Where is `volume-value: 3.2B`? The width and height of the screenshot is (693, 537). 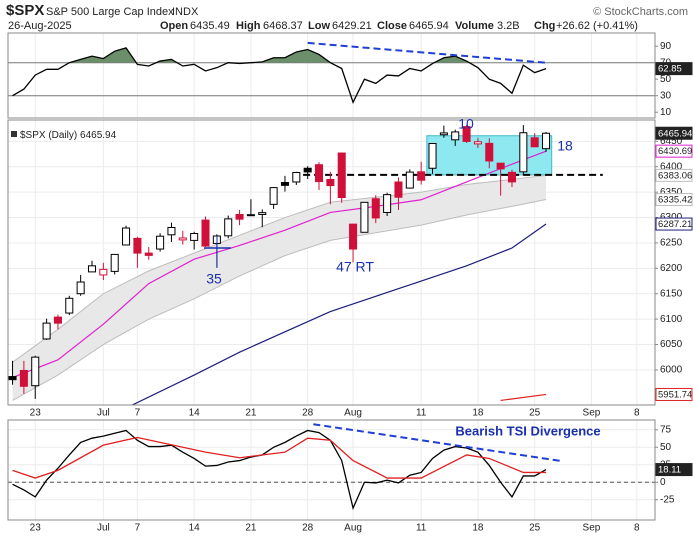
volume-value: 3.2B is located at coordinates (508, 26).